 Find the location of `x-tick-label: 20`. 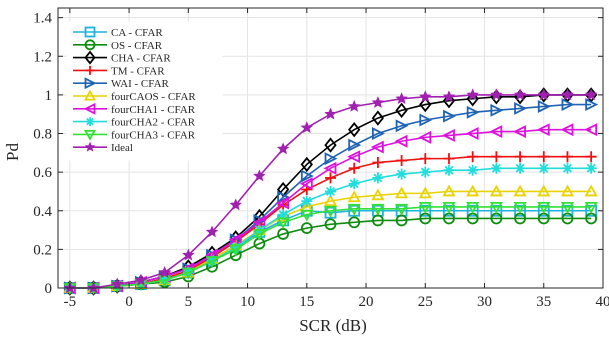

x-tick-label: 20 is located at coordinates (366, 302).